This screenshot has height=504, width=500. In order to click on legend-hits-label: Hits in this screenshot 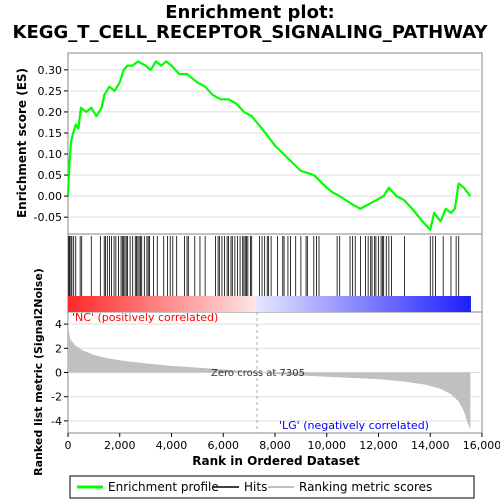, I will do `click(255, 487)`.